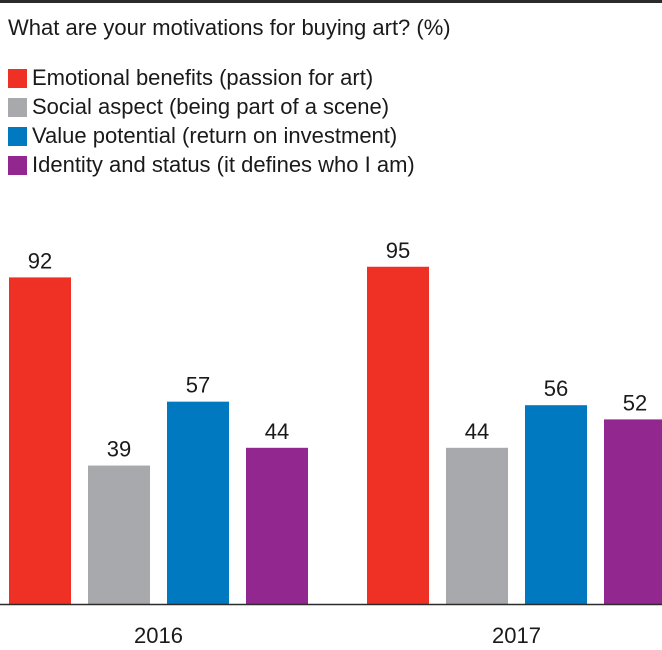 Image resolution: width=662 pixels, height=650 pixels. I want to click on bar-value-2017, so click(556, 504).